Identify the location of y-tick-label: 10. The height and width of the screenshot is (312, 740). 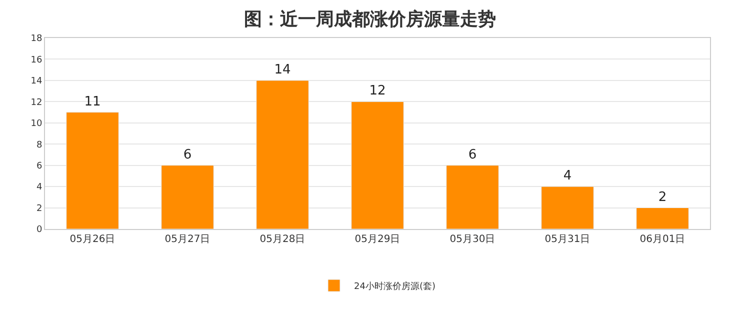
(36, 124).